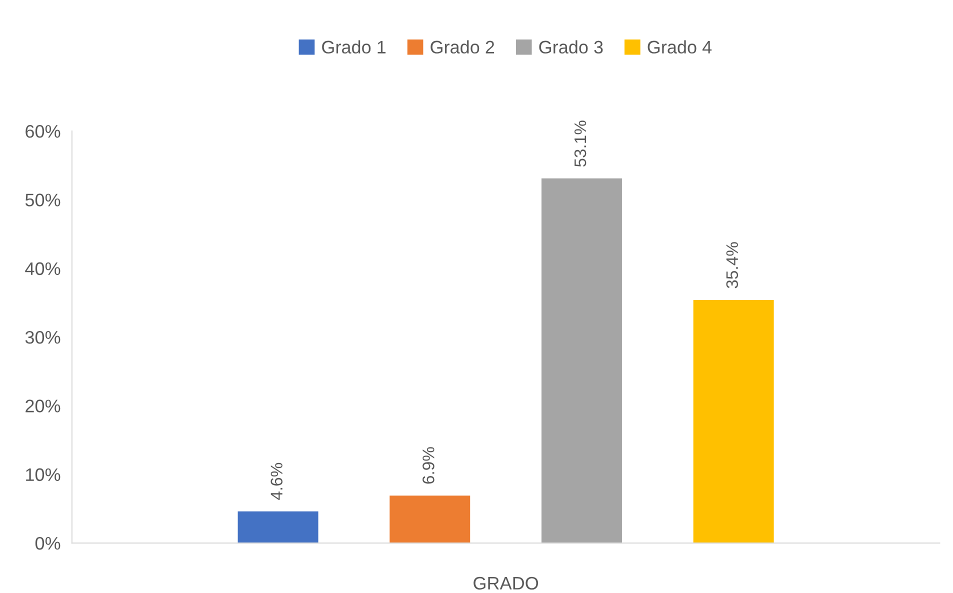 The image size is (953, 593). What do you see at coordinates (42, 200) in the screenshot?
I see `y-tick-label: 50%` at bounding box center [42, 200].